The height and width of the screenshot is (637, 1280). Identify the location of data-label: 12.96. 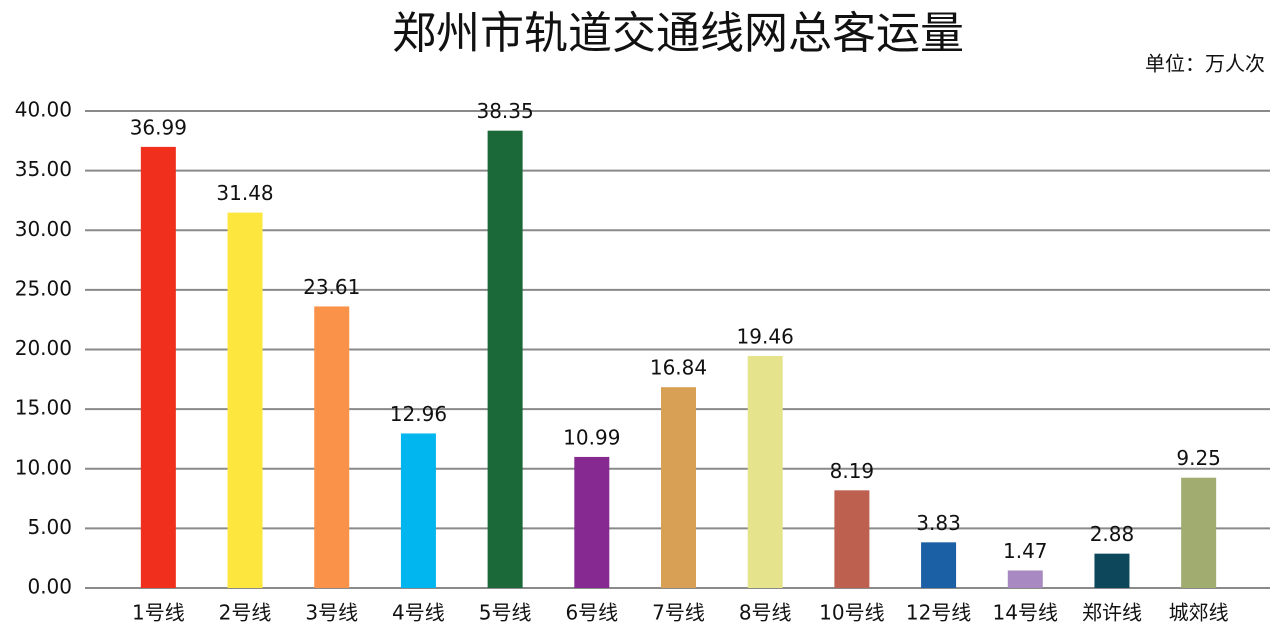
(418, 414).